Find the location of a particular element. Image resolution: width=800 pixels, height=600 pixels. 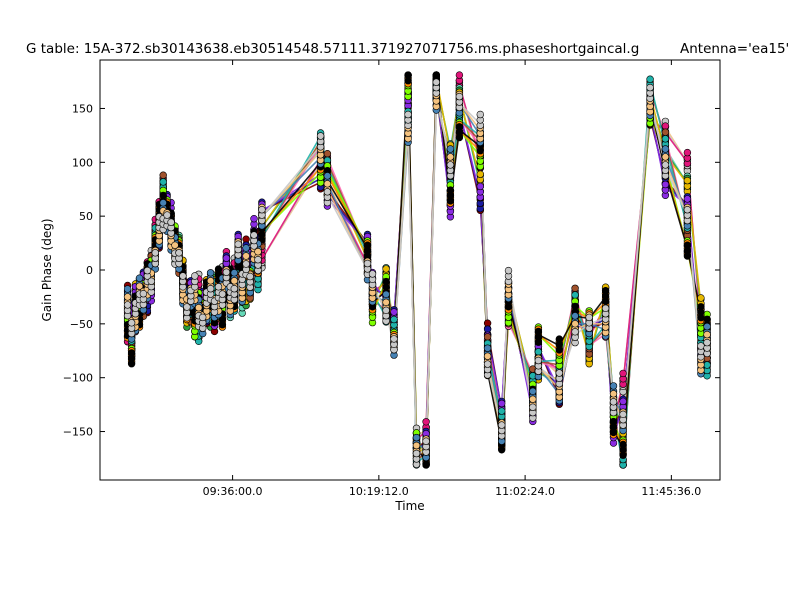

y-tick-label: 100 is located at coordinates (82, 162).